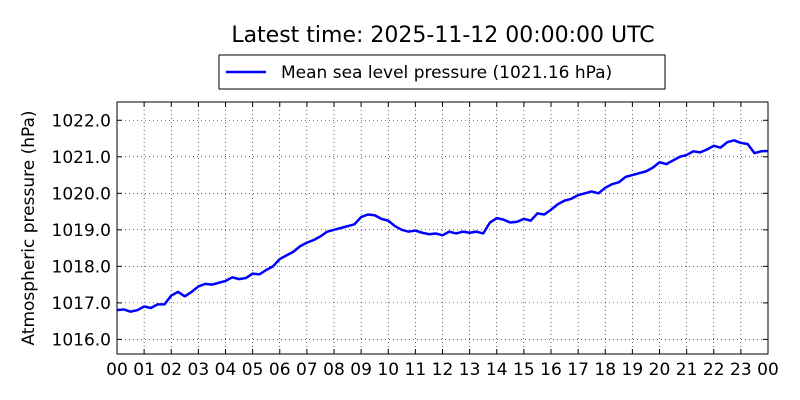 This screenshot has width=800, height=400. What do you see at coordinates (416, 370) in the screenshot?
I see `x-tick-label: 11` at bounding box center [416, 370].